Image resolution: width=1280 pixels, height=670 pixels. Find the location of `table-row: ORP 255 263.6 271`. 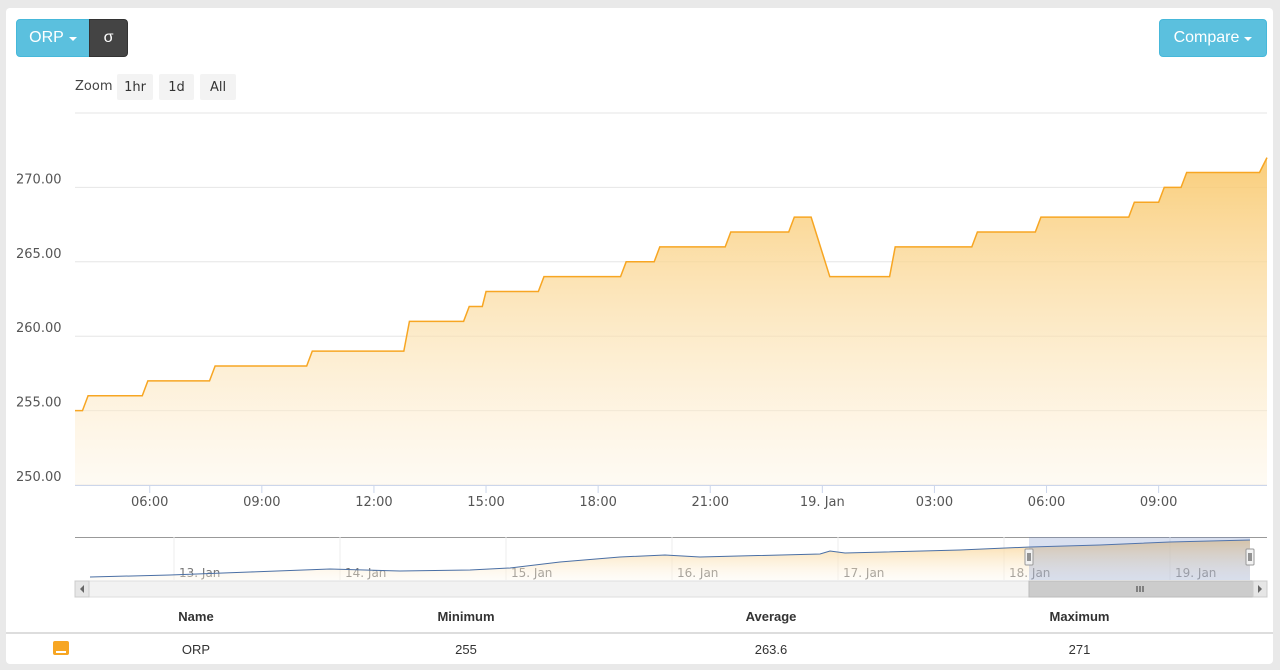

table-row: ORP 255 263.6 271 is located at coordinates (639, 648).